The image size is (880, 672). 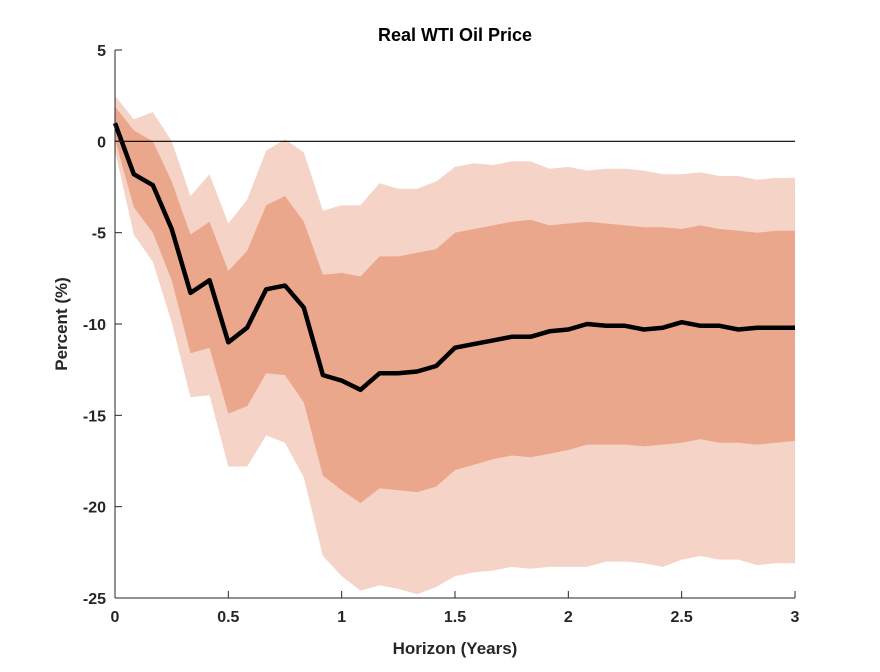 I want to click on y-tick-label: -25, so click(x=94, y=599).